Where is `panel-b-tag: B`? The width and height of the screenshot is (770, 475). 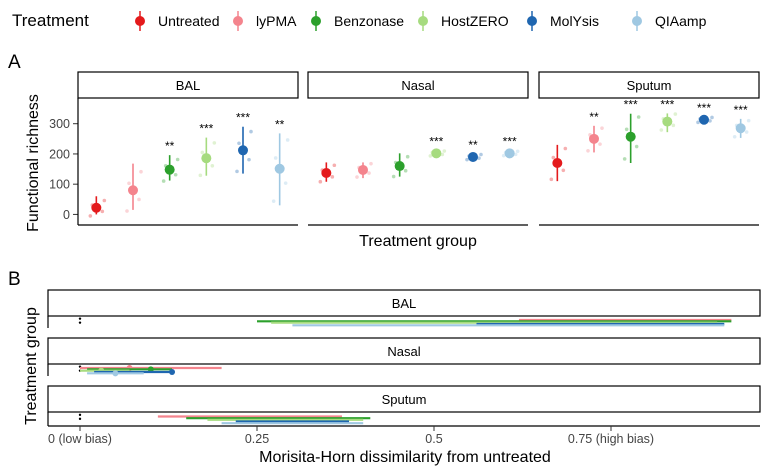
panel-b-tag: B is located at coordinates (14, 279).